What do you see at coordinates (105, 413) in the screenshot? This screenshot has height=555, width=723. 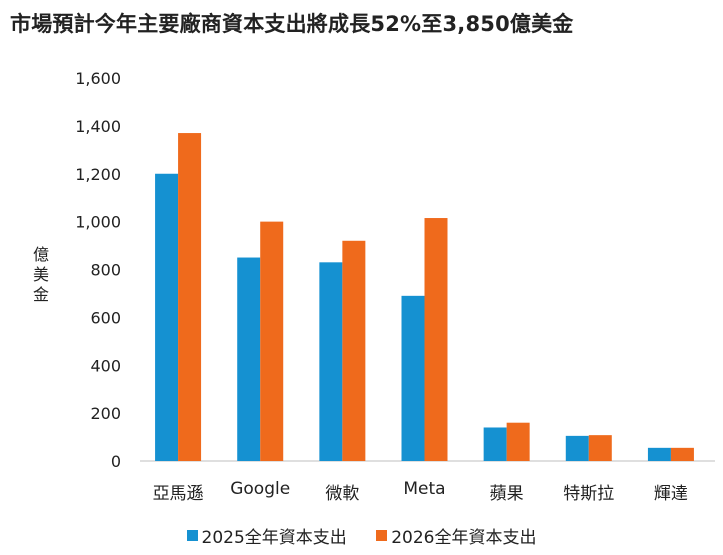 I see `y-tick-label: 200` at bounding box center [105, 413].